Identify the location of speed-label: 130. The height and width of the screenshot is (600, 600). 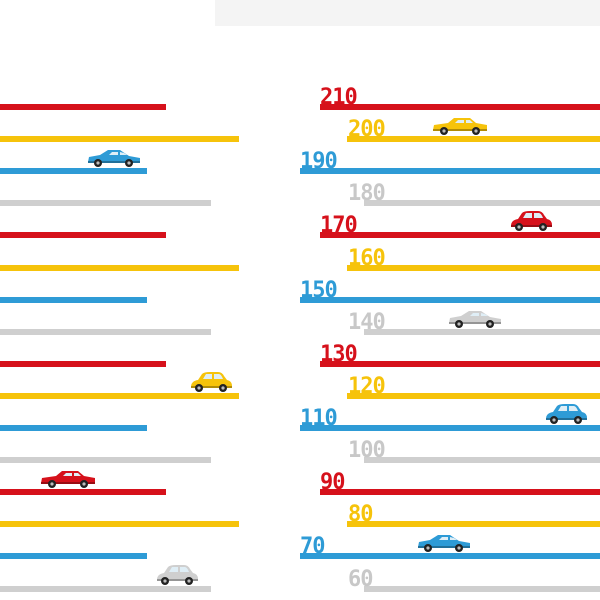
(339, 354).